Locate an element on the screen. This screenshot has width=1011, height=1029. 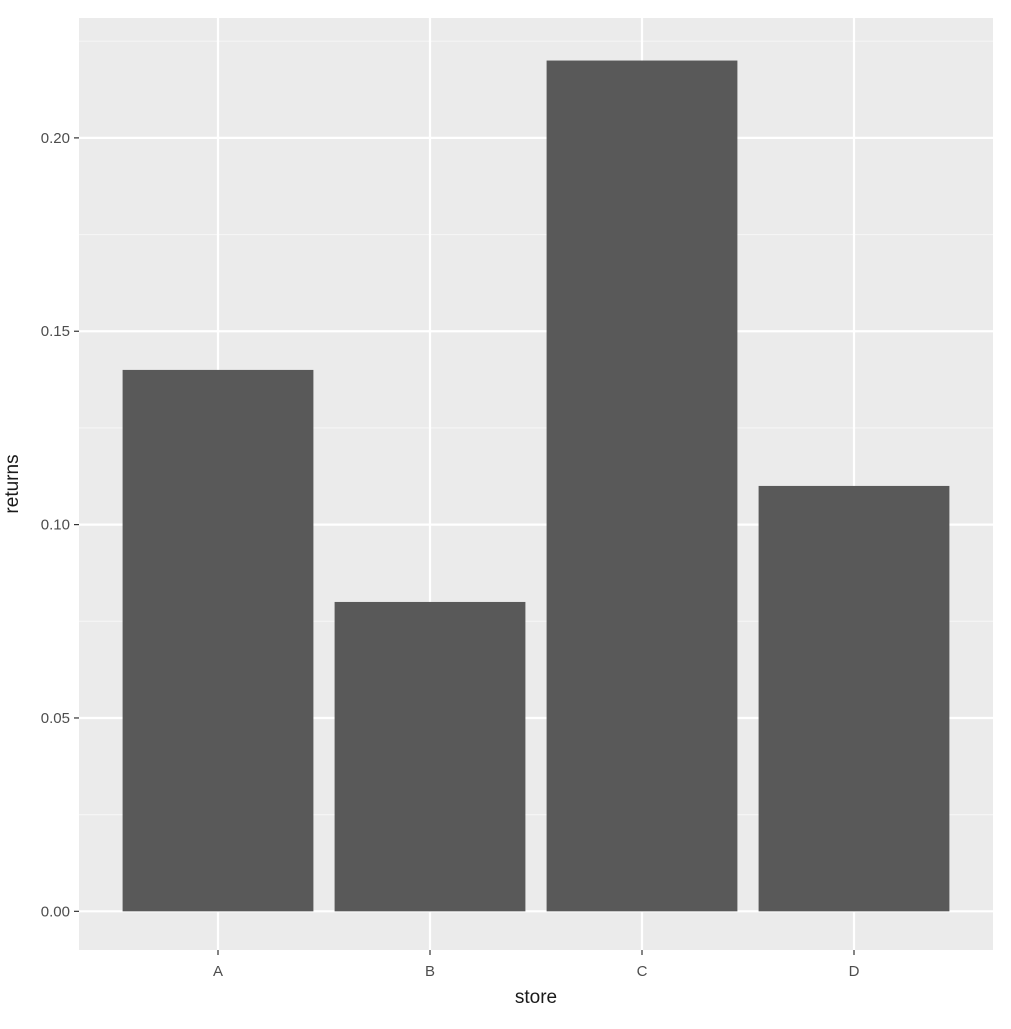
y-tick-label: 0.05 is located at coordinates (55, 718).